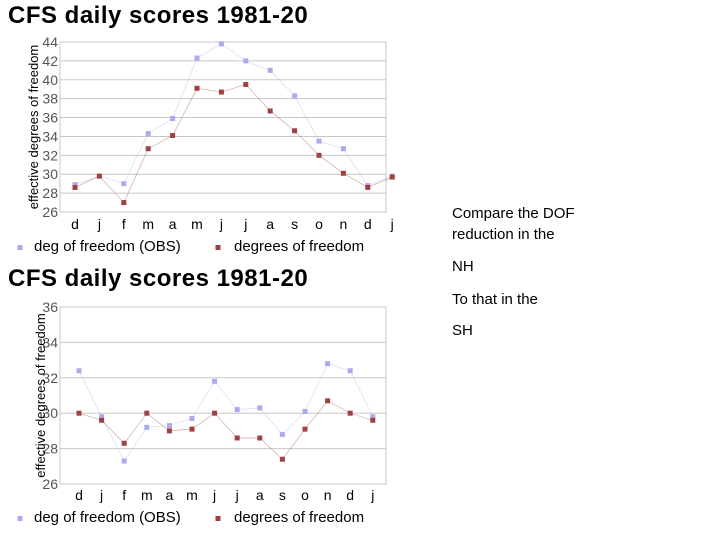 This screenshot has width=720, height=540. I want to click on side-text-line-3: NH, so click(463, 266).